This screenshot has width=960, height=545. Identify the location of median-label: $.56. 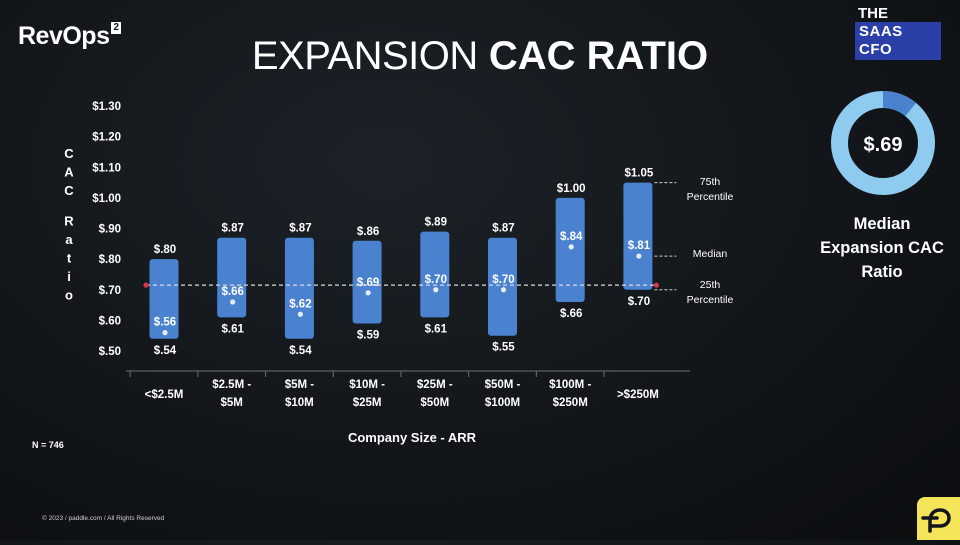
(165, 323).